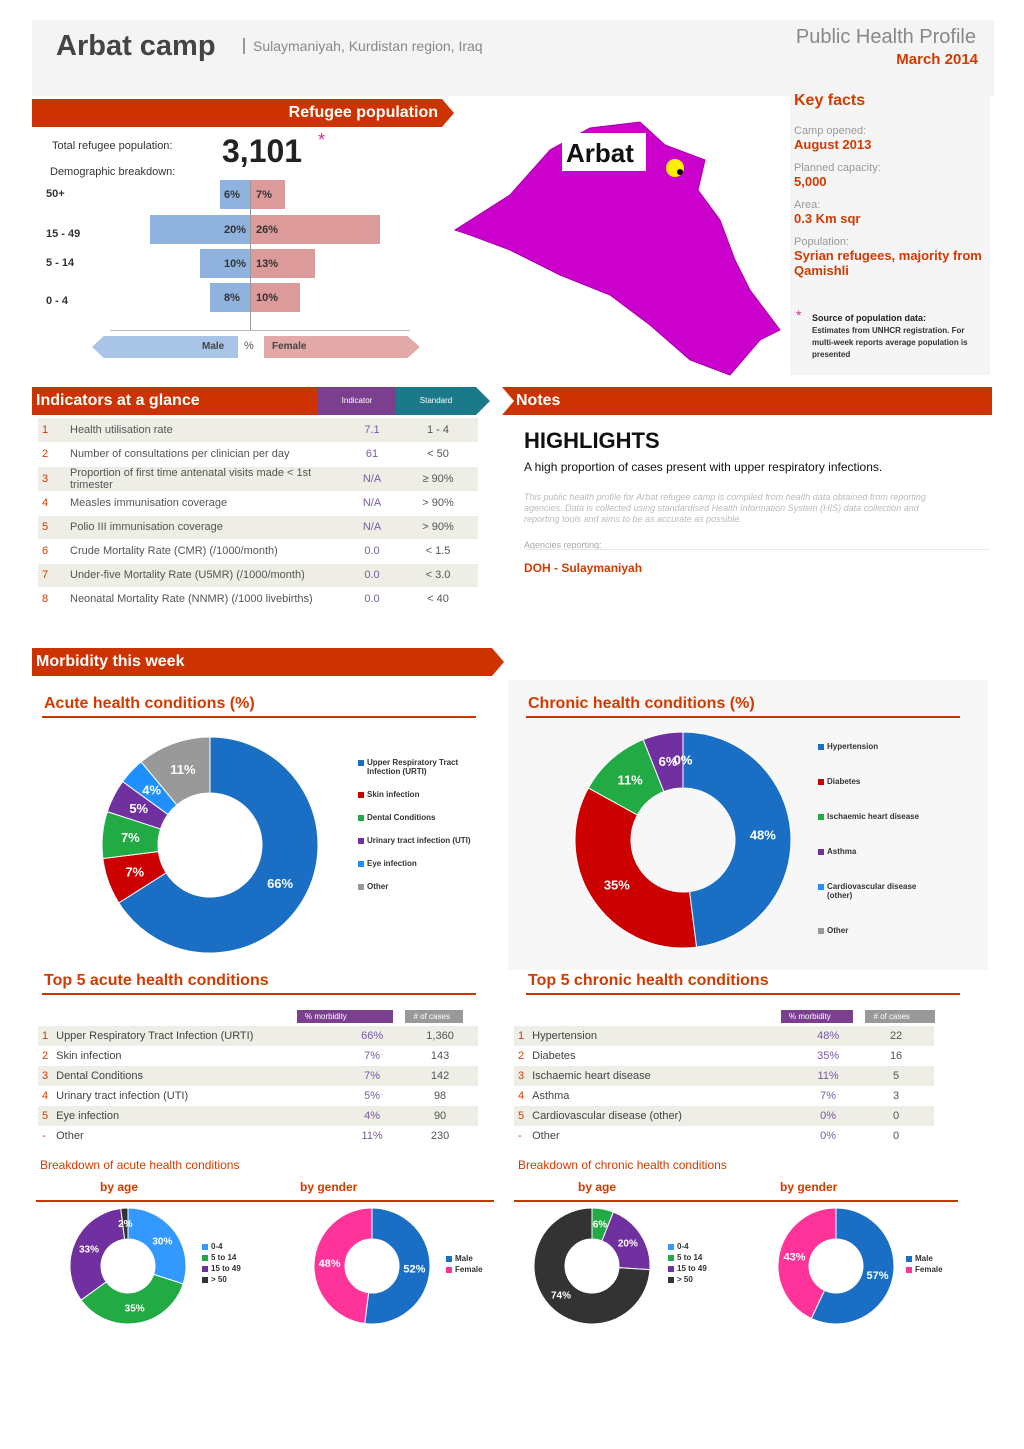  I want to click on indicator-standard: < 1.5, so click(438, 551).